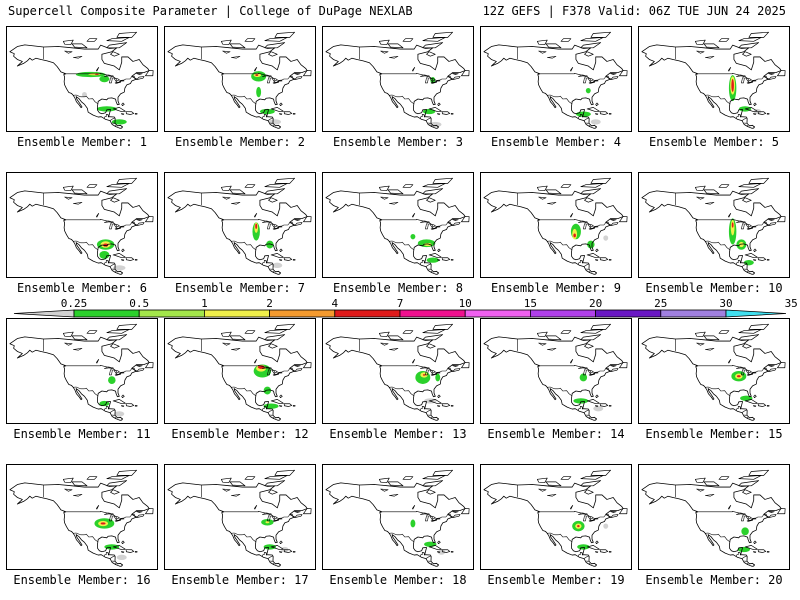 The width and height of the screenshot is (800, 600). I want to click on member-map, so click(239, 518).